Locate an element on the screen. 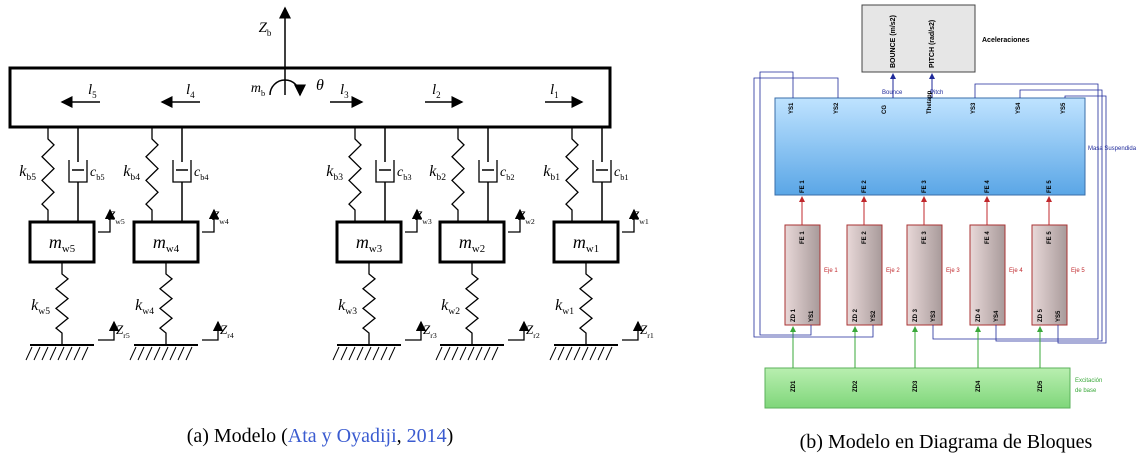 The height and width of the screenshot is (456, 1141). label-sub: w4 is located at coordinates (148, 311).